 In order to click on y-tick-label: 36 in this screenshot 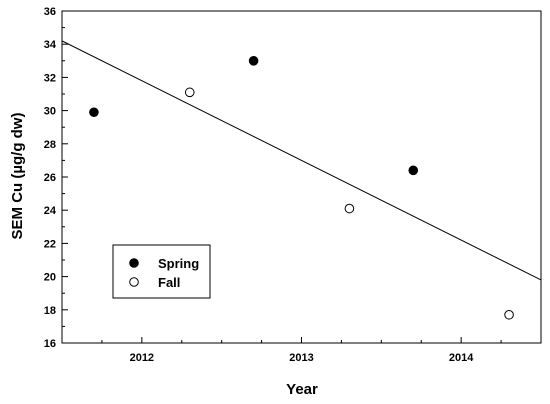, I will do `click(50, 12)`.